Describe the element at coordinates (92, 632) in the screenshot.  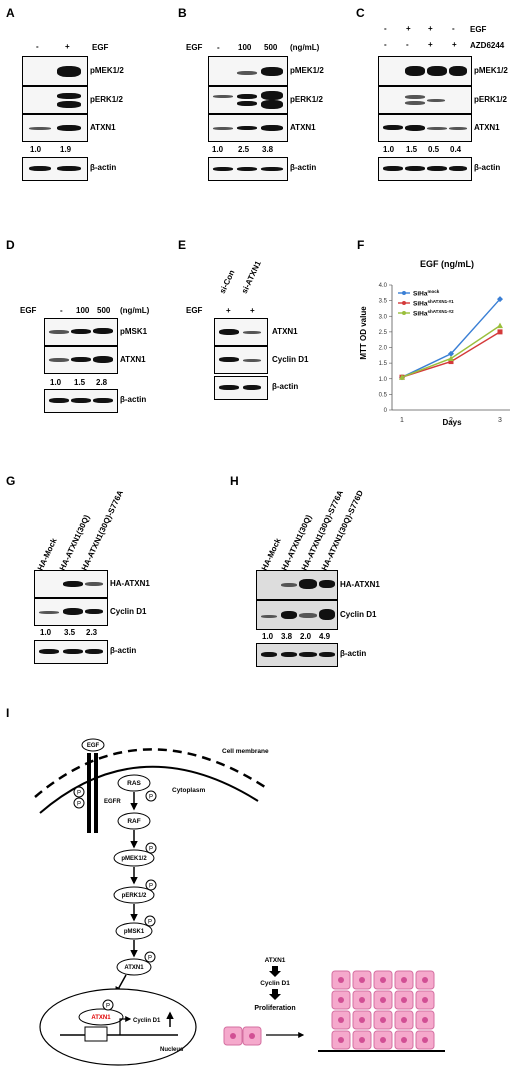
I see `quant: 2.3` at that location.